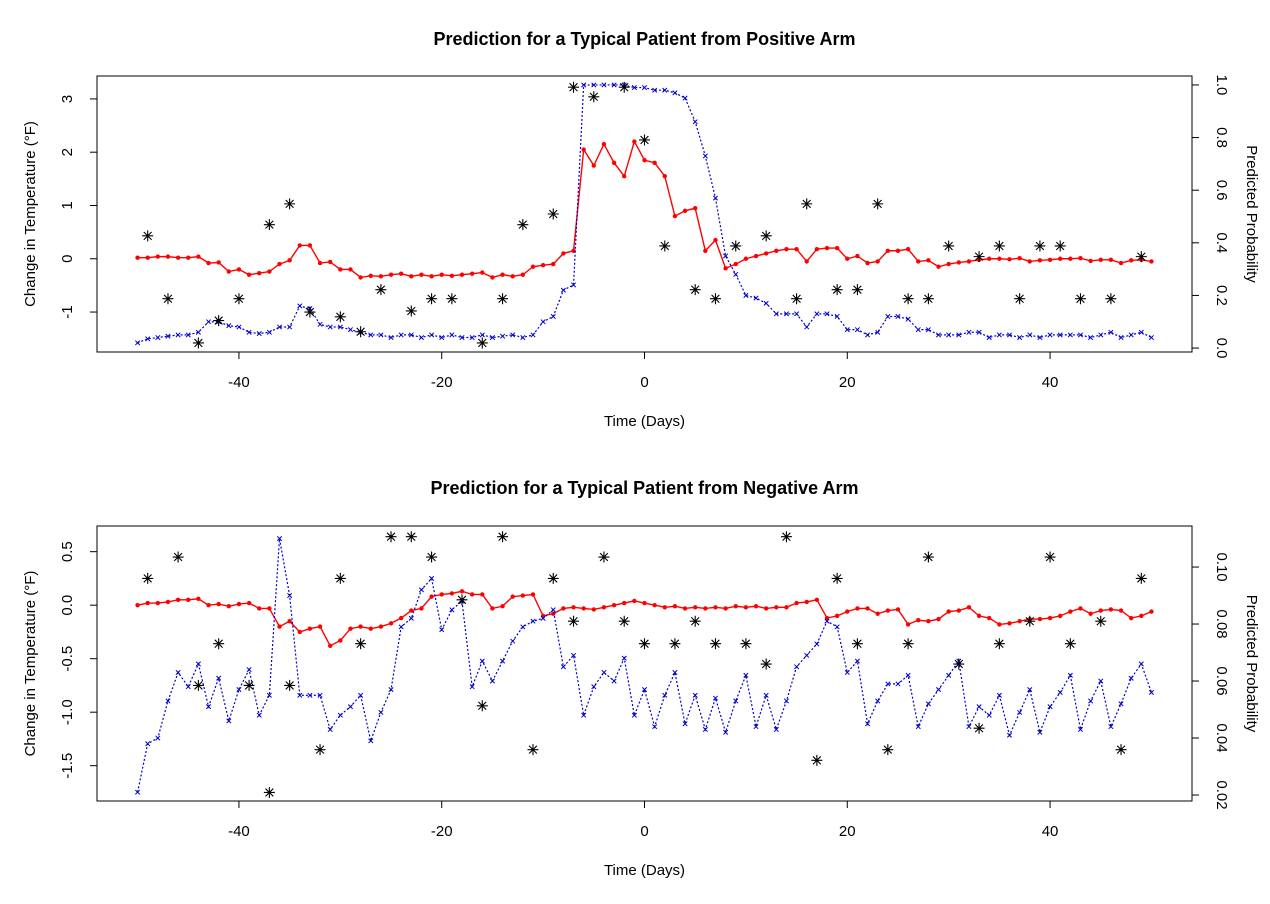 Image resolution: width=1270 pixels, height=904 pixels. What do you see at coordinates (67, 659) in the screenshot?
I see `y-tick-label: -0.5` at bounding box center [67, 659].